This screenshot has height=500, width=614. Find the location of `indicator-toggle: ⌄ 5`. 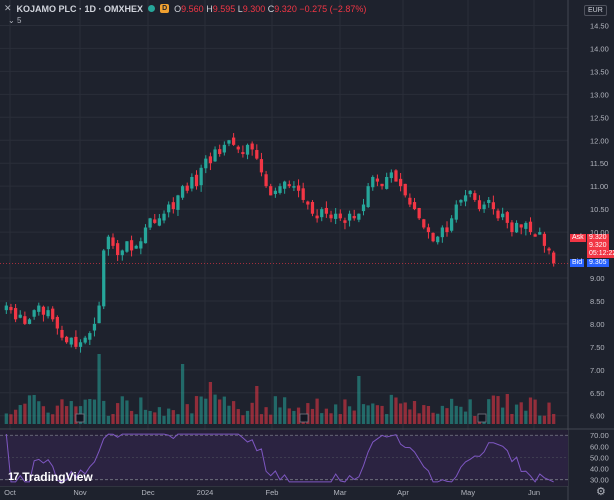

indicator-toggle: ⌄ 5 is located at coordinates (15, 20).